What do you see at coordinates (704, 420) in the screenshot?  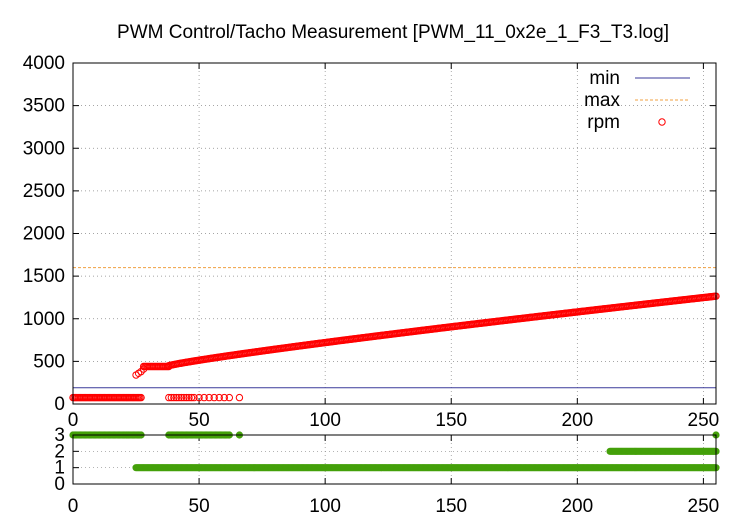 I see `main-x-tick-label: 250` at bounding box center [704, 420].